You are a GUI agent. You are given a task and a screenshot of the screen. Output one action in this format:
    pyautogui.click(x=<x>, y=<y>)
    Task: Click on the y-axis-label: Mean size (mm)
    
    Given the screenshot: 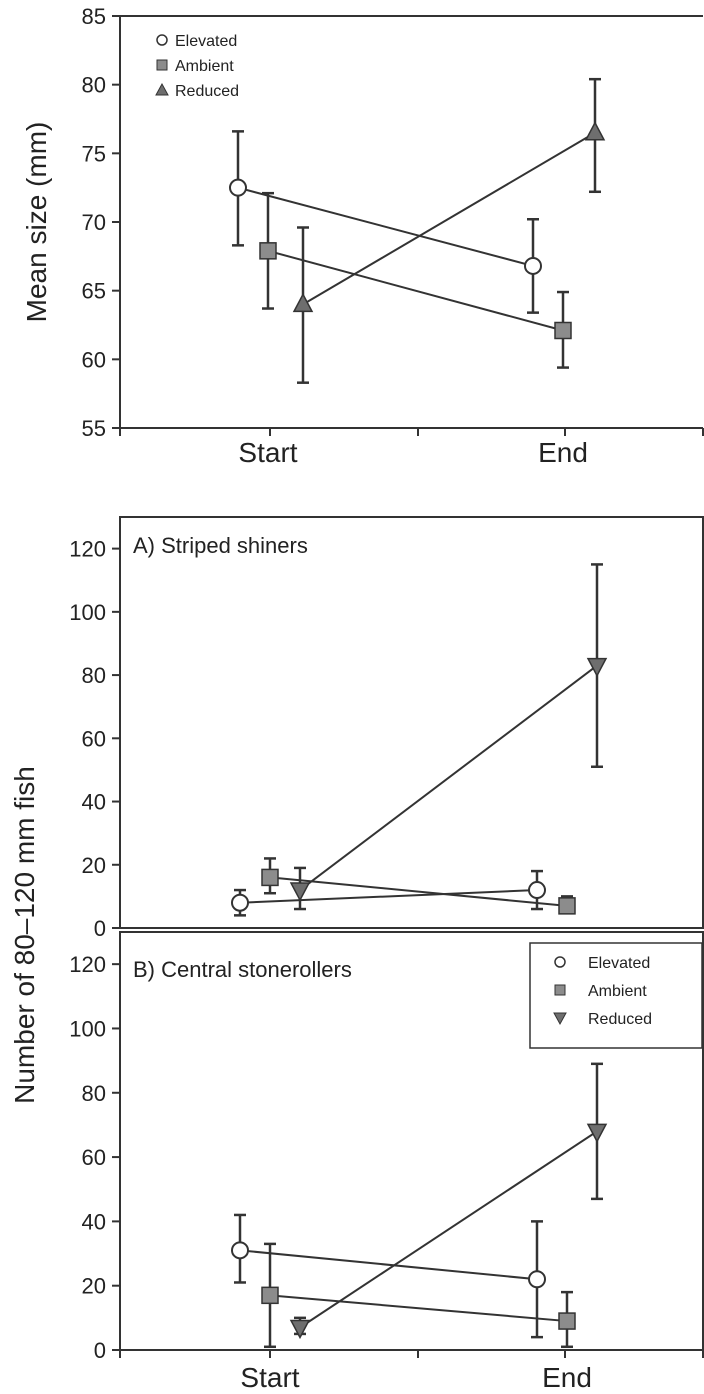 What is the action you would take?
    pyautogui.click(x=36, y=222)
    